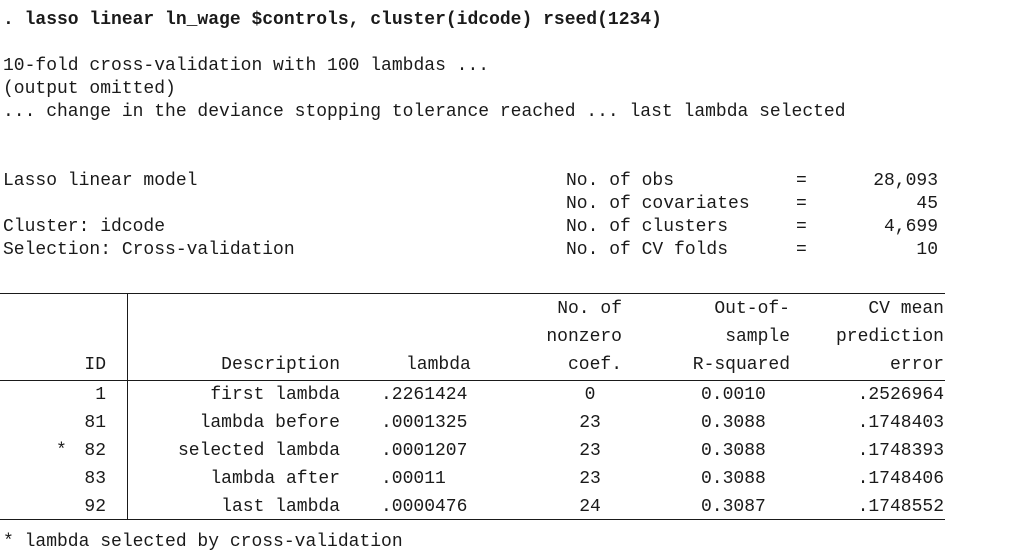 This screenshot has height=560, width=1012. I want to click on row-id: 92, so click(95, 507).